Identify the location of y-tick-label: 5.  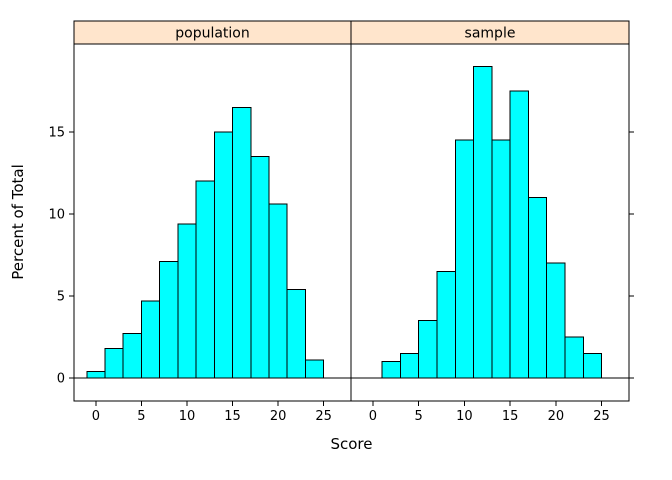
(61, 297).